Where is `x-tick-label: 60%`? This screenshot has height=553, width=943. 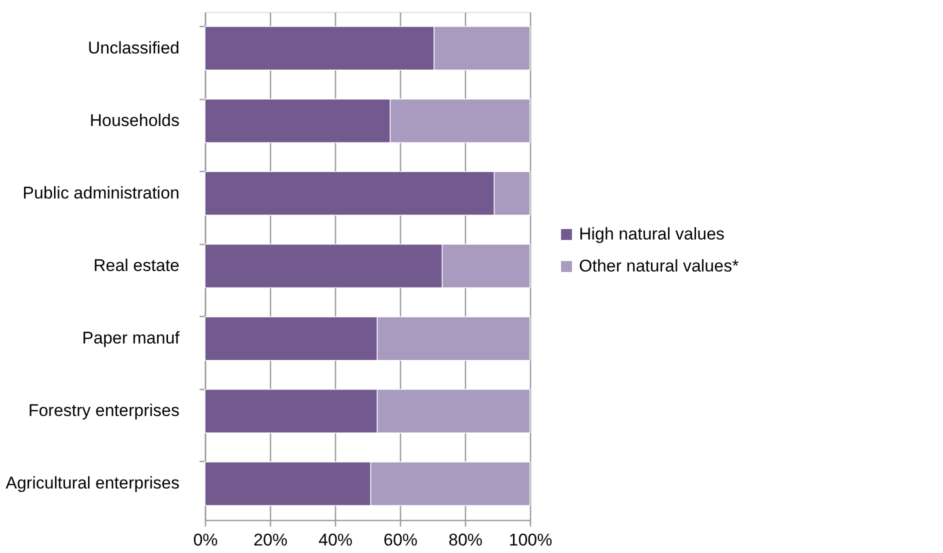 x-tick-label: 60% is located at coordinates (400, 540).